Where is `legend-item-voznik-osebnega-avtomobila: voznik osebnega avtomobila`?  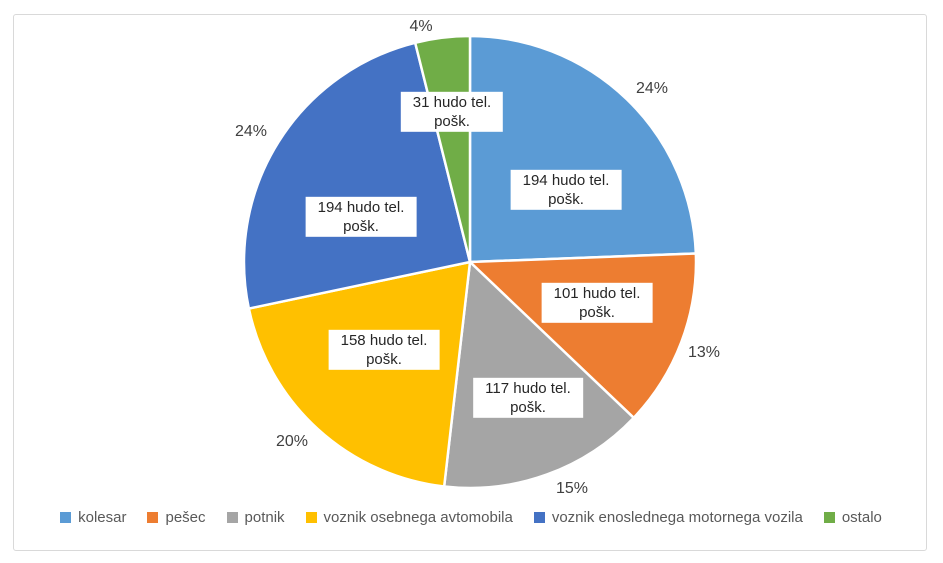
legend-item-voznik-osebnega-avtomobila: voznik osebnega avtomobila is located at coordinates (409, 517).